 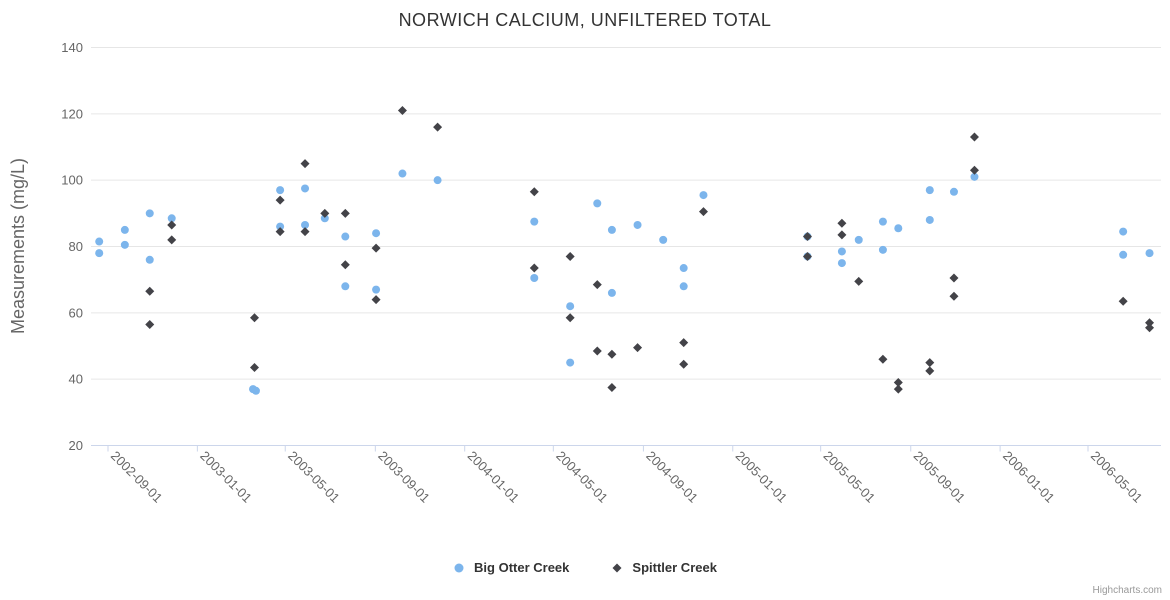 I want to click on legend-item-spittler-creek: Spittler Creek, so click(x=664, y=567).